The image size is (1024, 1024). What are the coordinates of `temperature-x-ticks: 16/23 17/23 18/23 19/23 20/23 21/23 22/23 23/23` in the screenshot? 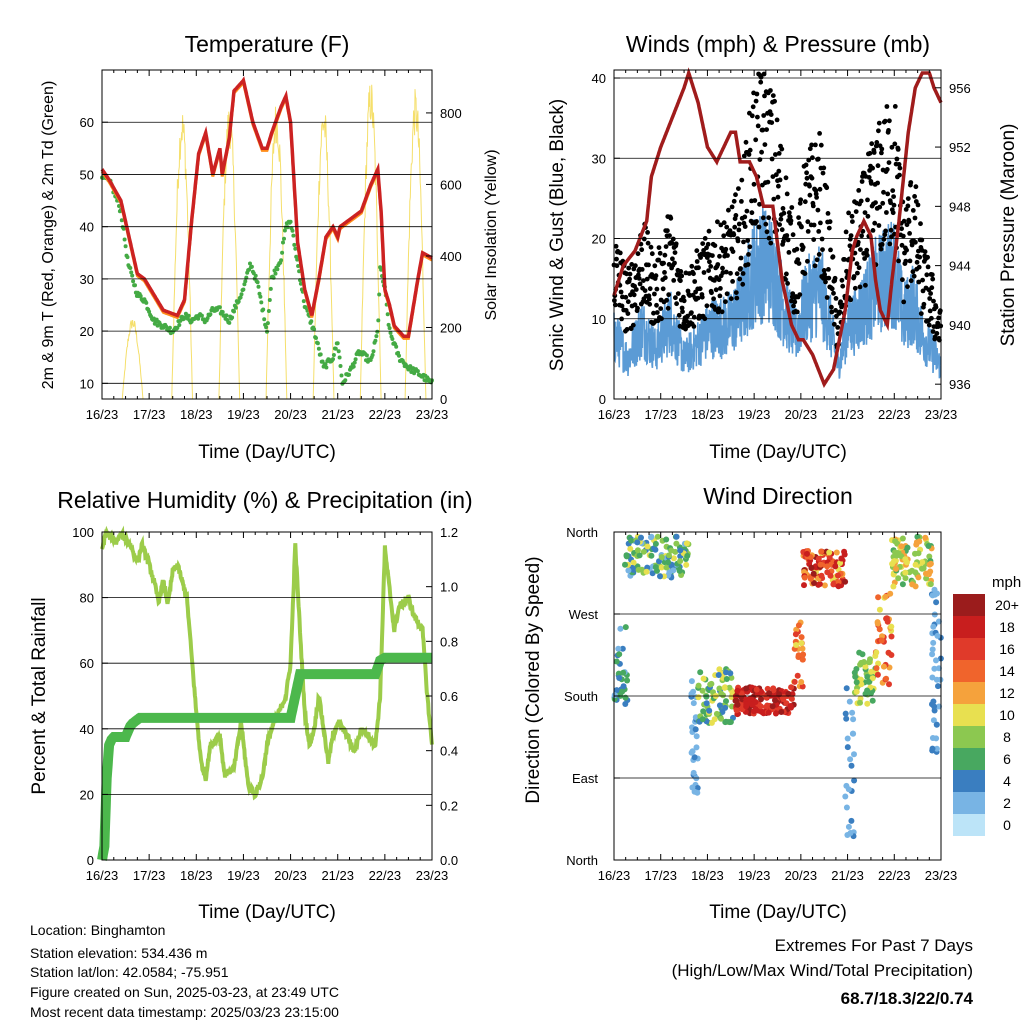 It's located at (267, 246).